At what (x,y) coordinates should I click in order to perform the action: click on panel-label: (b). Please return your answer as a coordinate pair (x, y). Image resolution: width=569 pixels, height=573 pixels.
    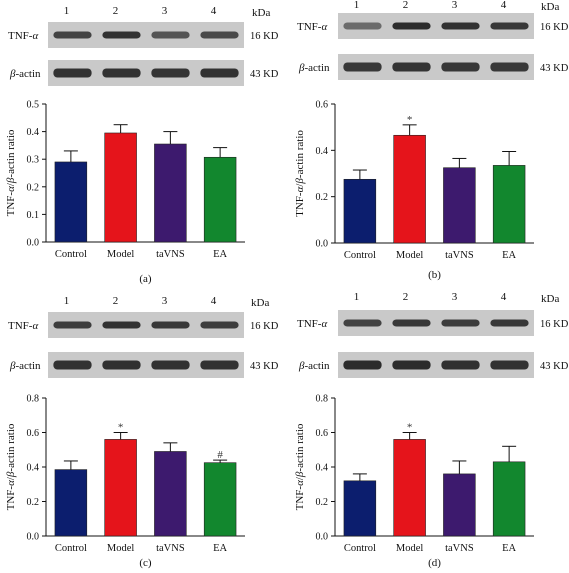
    Looking at the image, I should click on (434, 275).